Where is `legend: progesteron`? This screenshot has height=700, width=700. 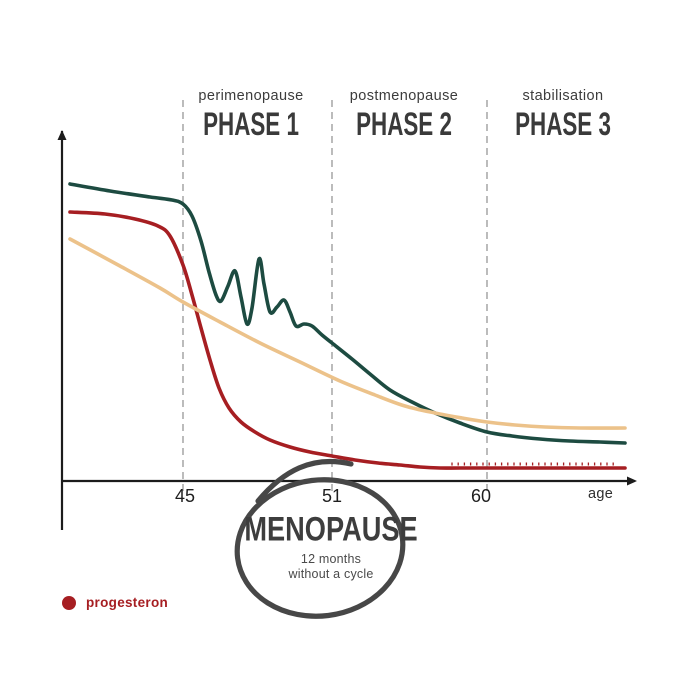 legend: progesteron is located at coordinates (115, 602).